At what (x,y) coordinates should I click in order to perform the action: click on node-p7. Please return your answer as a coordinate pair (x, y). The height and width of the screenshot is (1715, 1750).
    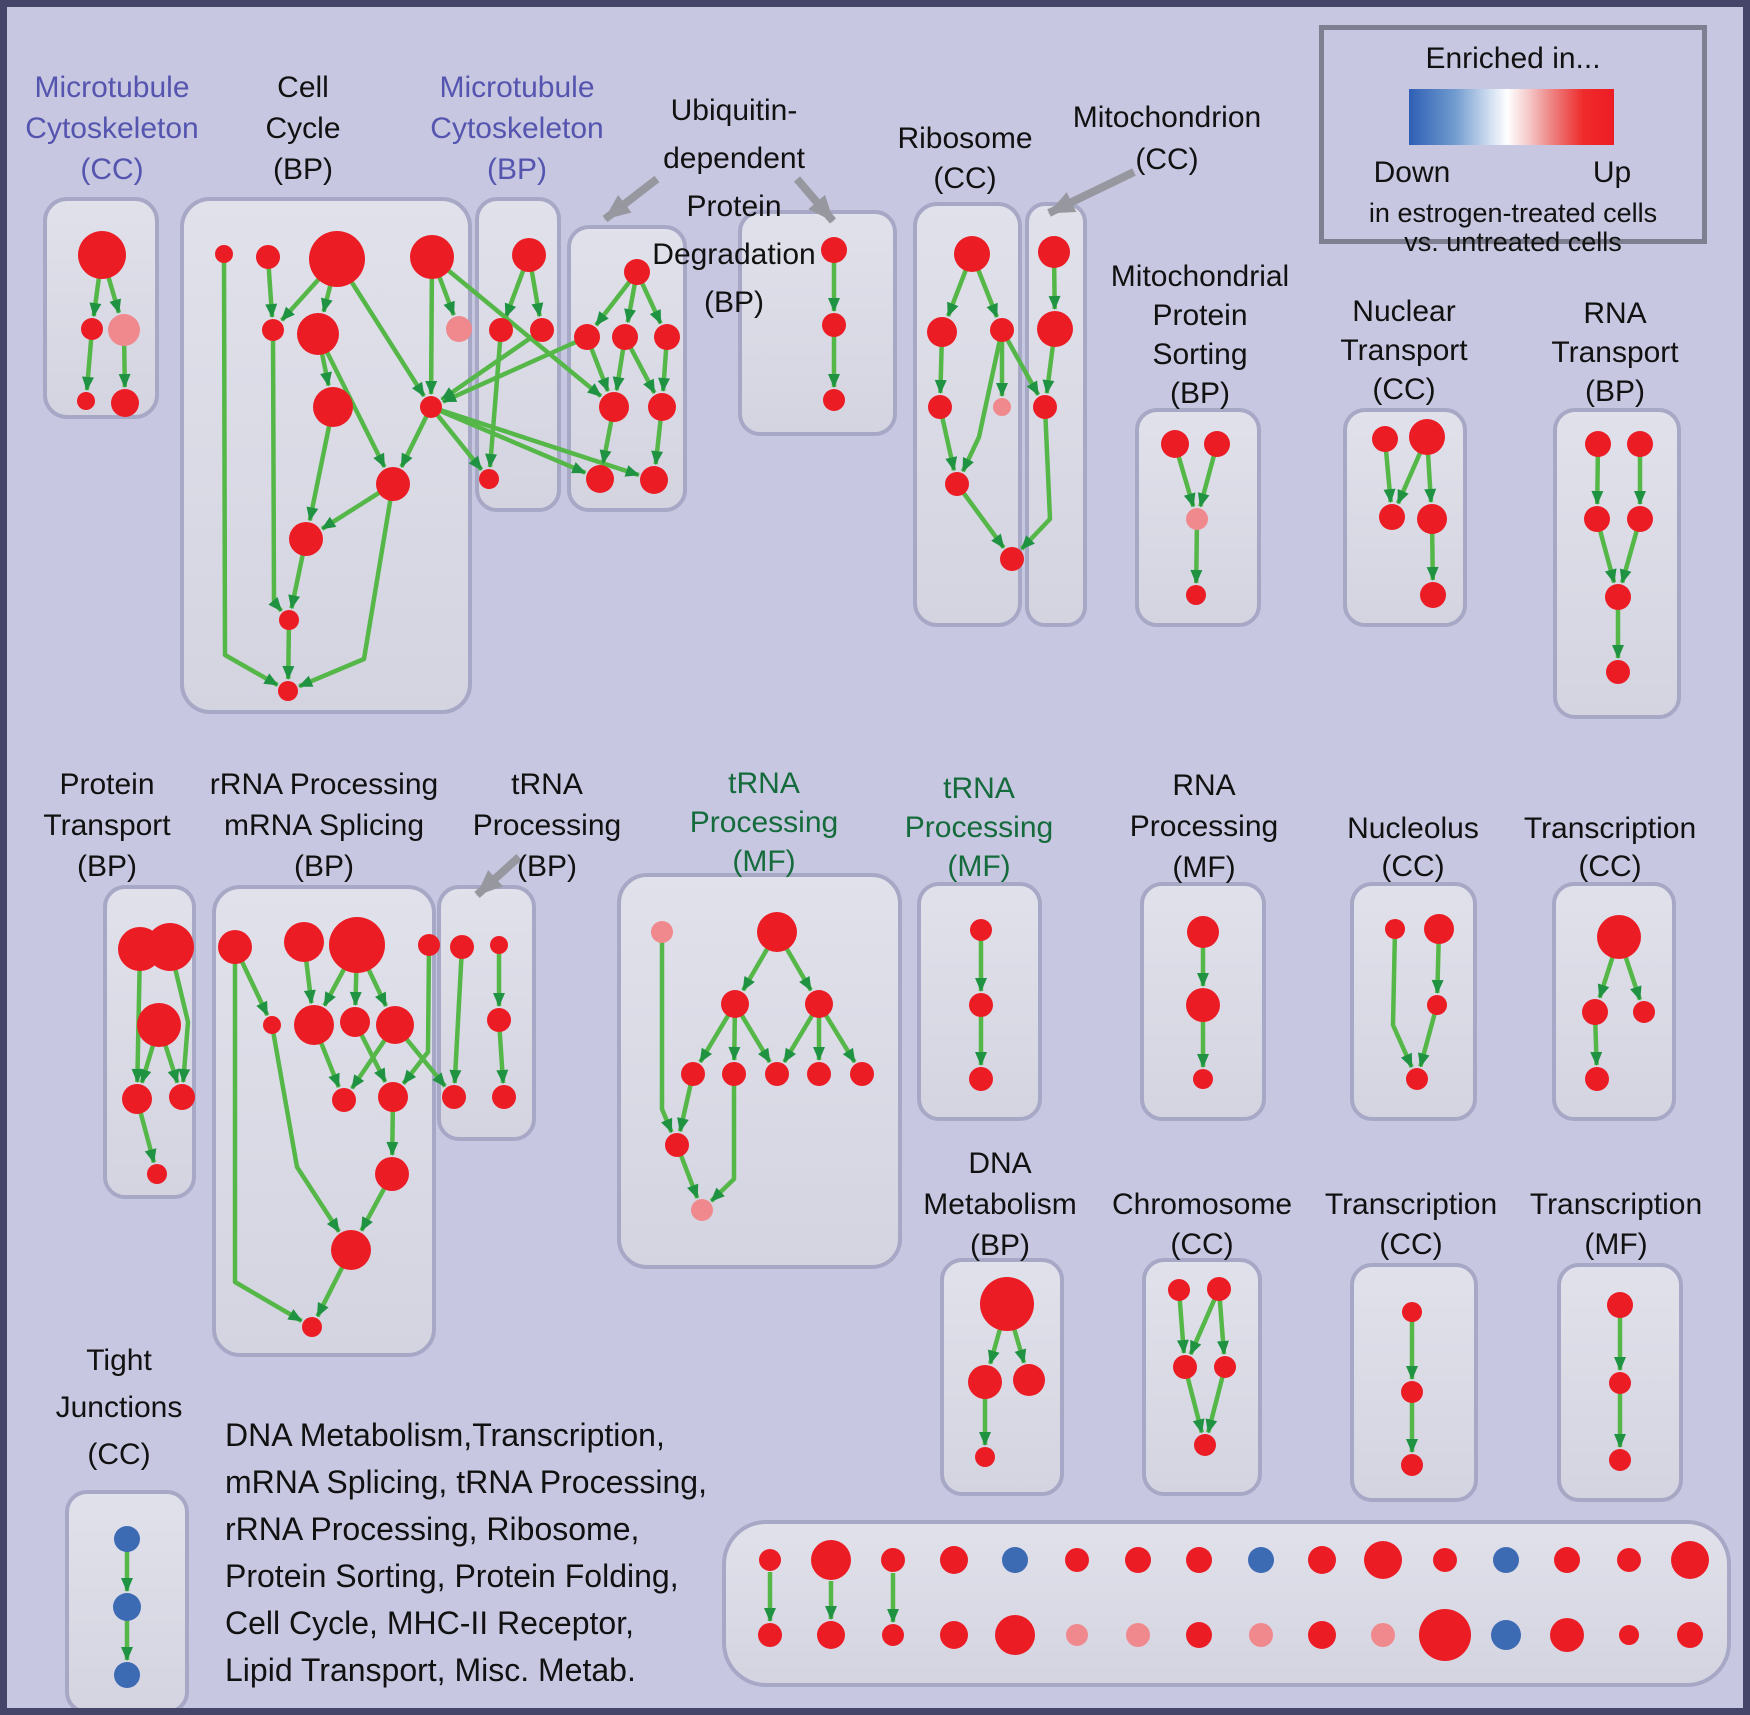
    Looking at the image, I should click on (355, 1022).